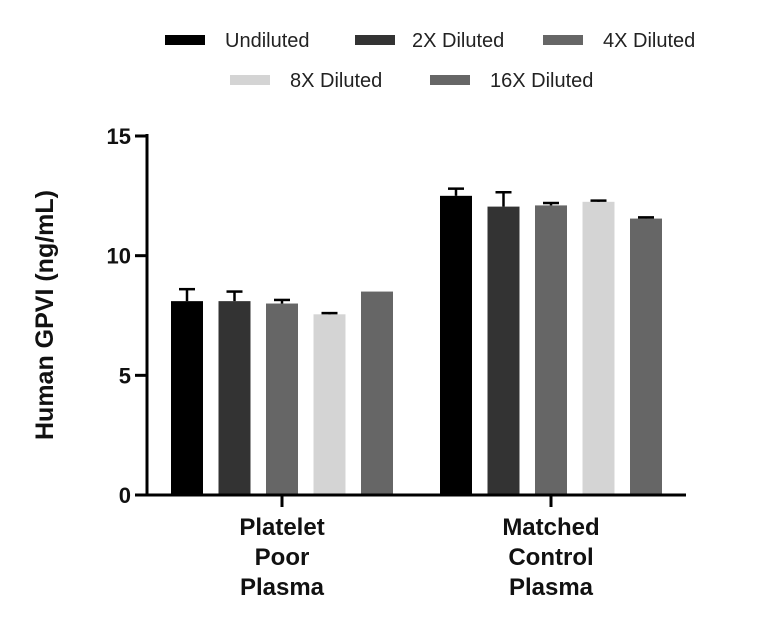  I want to click on x-axis: Platelet Poor Plasma Matched Control Plasma, so click(415, 547).